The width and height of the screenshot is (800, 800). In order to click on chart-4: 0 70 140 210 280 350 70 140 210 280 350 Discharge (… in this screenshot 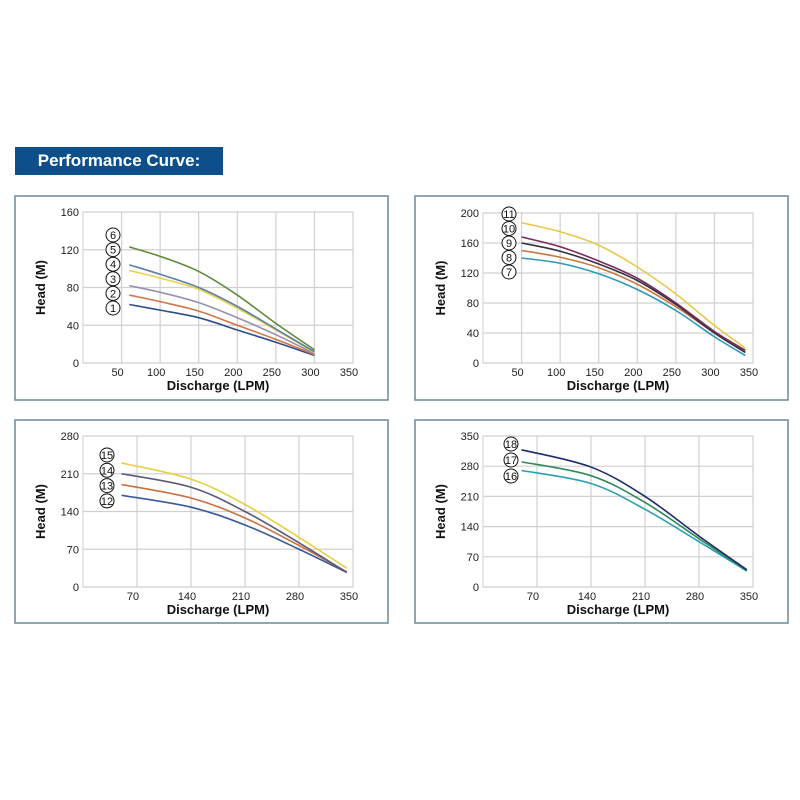, I will do `click(601, 521)`.